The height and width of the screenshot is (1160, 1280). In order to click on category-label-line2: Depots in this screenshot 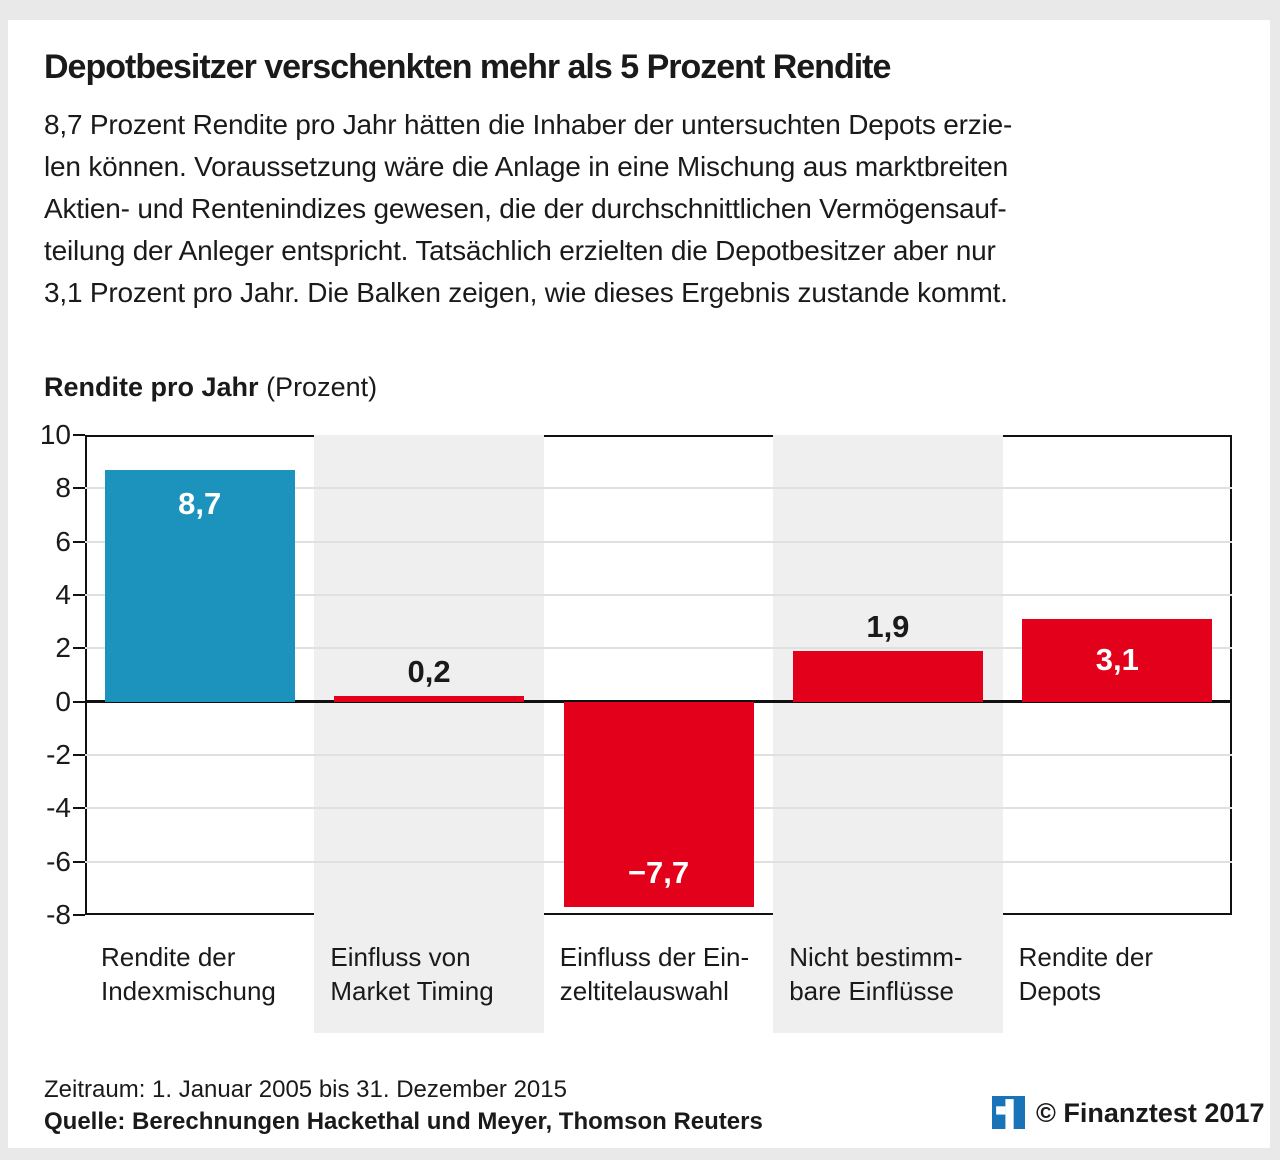, I will do `click(1059, 991)`.